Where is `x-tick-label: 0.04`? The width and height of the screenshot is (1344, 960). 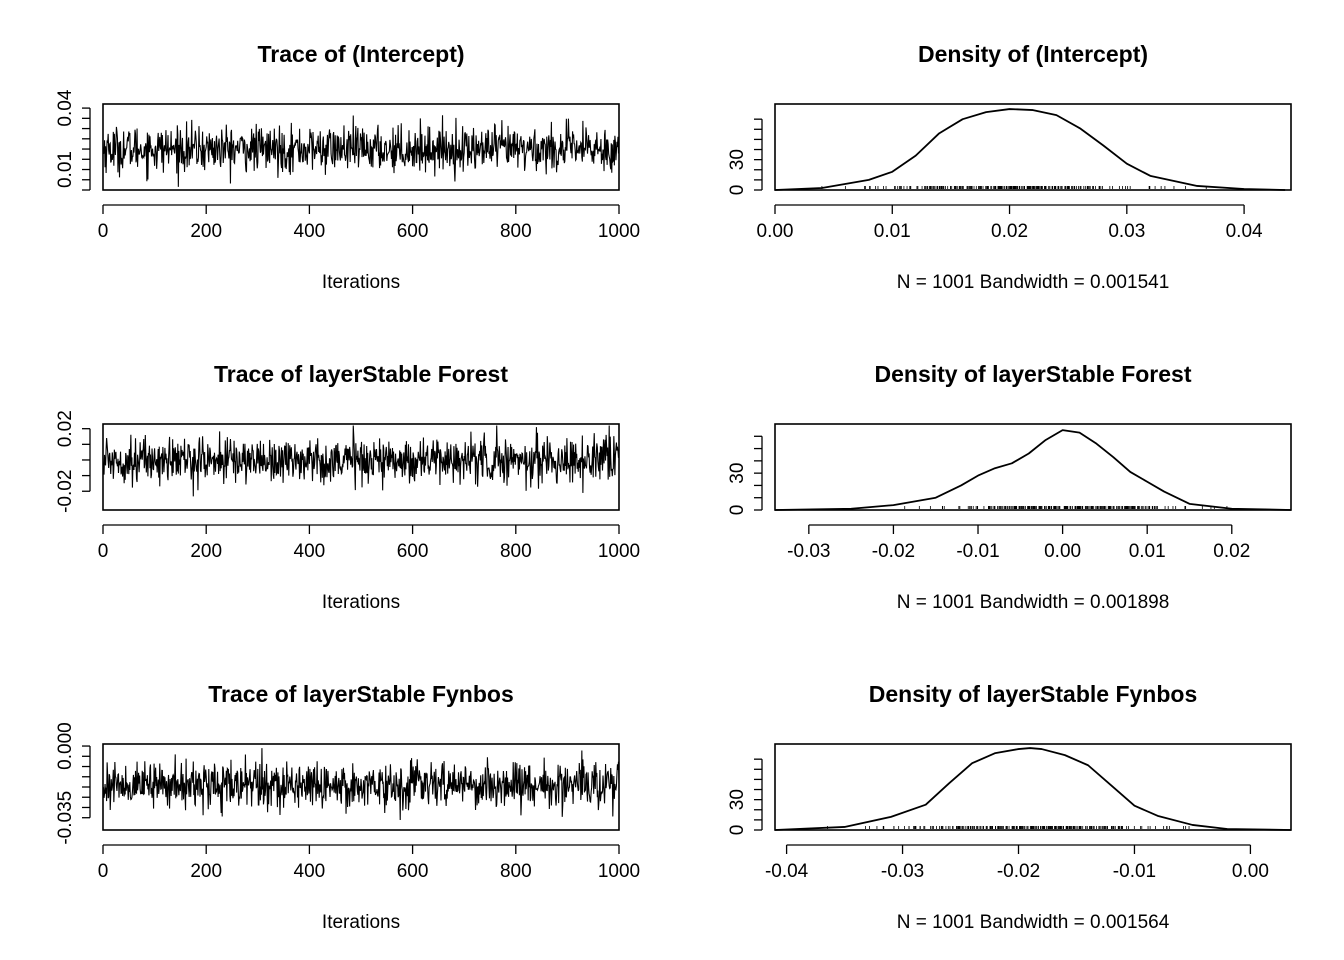 x-tick-label: 0.04 is located at coordinates (1244, 231).